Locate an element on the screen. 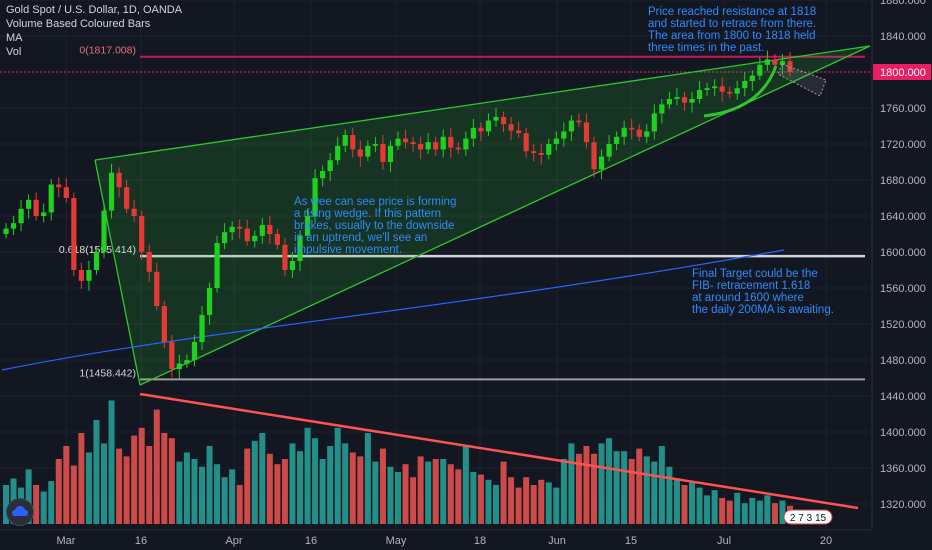  symbol-title: Gold Spot / U.S. Dollar, 1D, OANDA is located at coordinates (94, 10).